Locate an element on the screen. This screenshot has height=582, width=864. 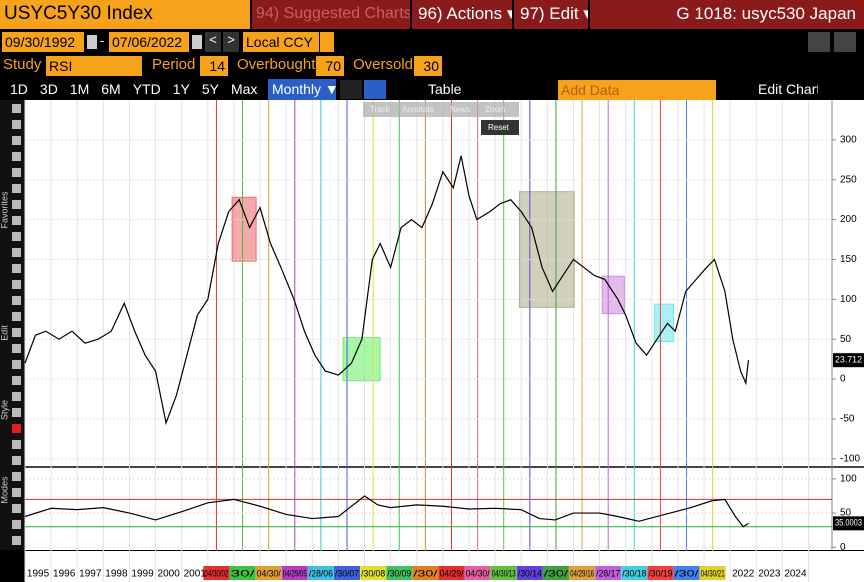
redo-button is located at coordinates (845, 42).